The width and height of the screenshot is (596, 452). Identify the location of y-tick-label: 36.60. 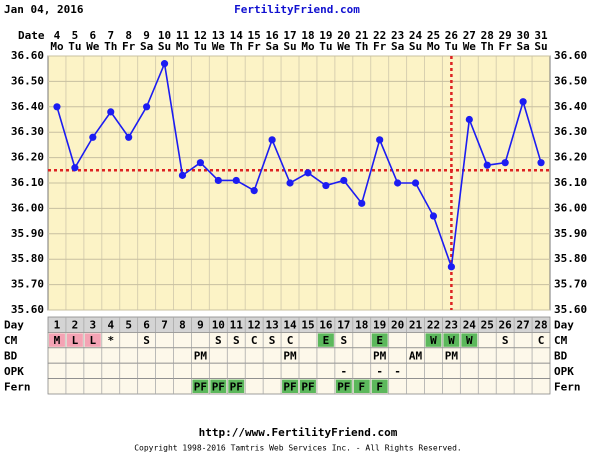
(27, 55).